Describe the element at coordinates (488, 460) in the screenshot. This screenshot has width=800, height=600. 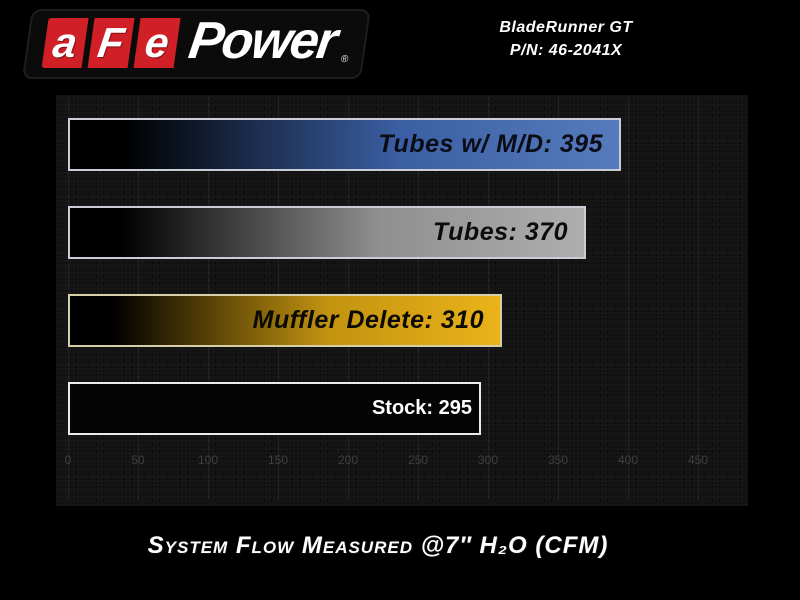
I see `x-tick-label: 300` at that location.